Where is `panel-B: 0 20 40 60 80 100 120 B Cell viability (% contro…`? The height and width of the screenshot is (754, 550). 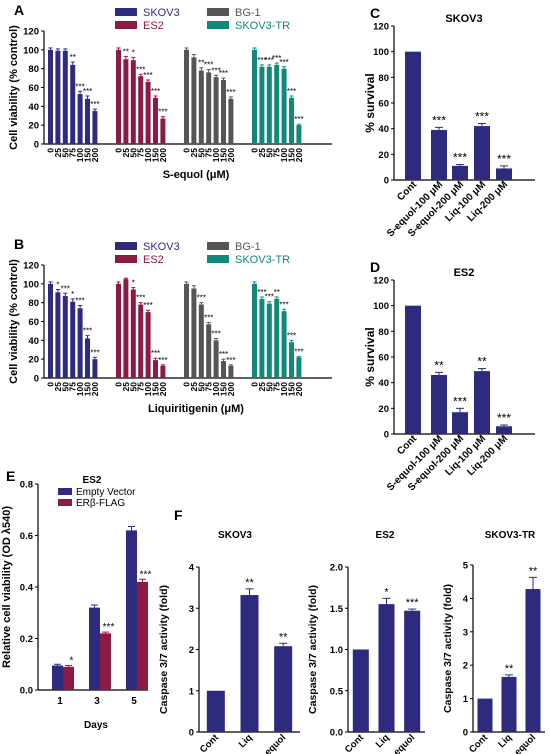
panel-B: 0 20 40 60 80 100 120 B Cell viability (% contro… is located at coordinates (170, 325).